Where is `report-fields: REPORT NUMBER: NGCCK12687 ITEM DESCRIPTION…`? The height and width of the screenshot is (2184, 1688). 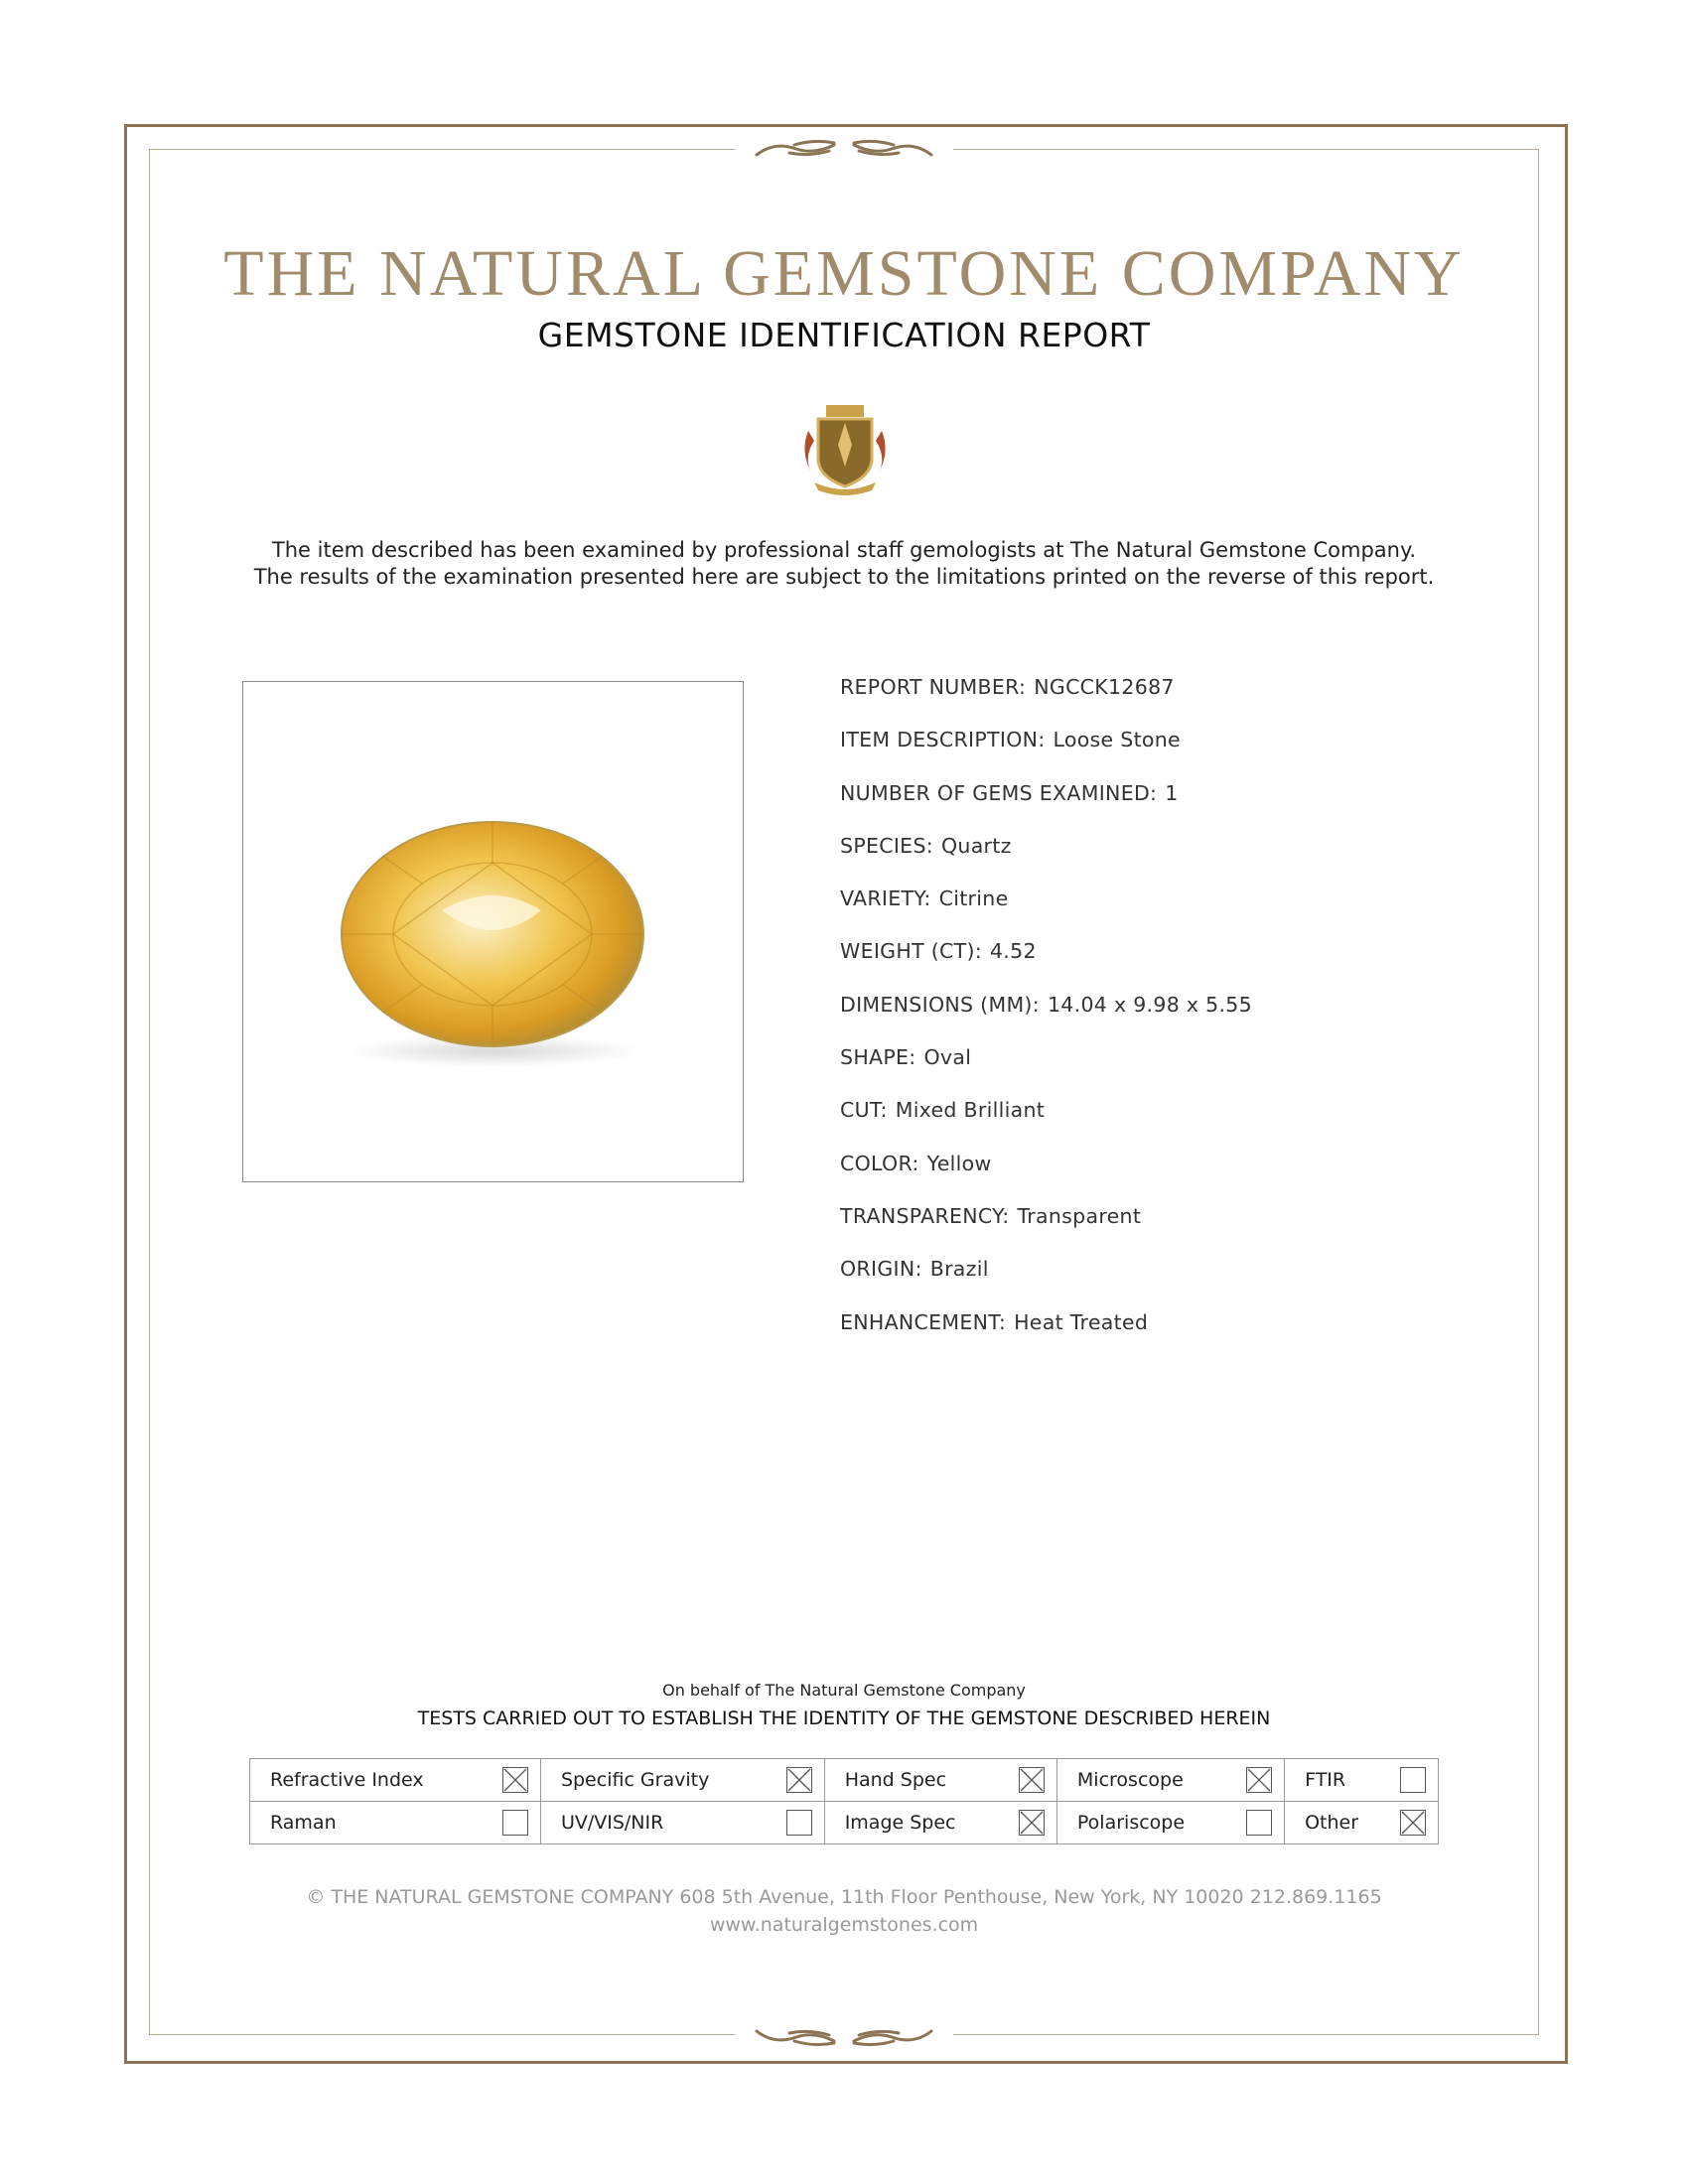
report-fields: REPORT NUMBER: NGCCK12687 ITEM DESCRIPTION… is located at coordinates (1046, 1019).